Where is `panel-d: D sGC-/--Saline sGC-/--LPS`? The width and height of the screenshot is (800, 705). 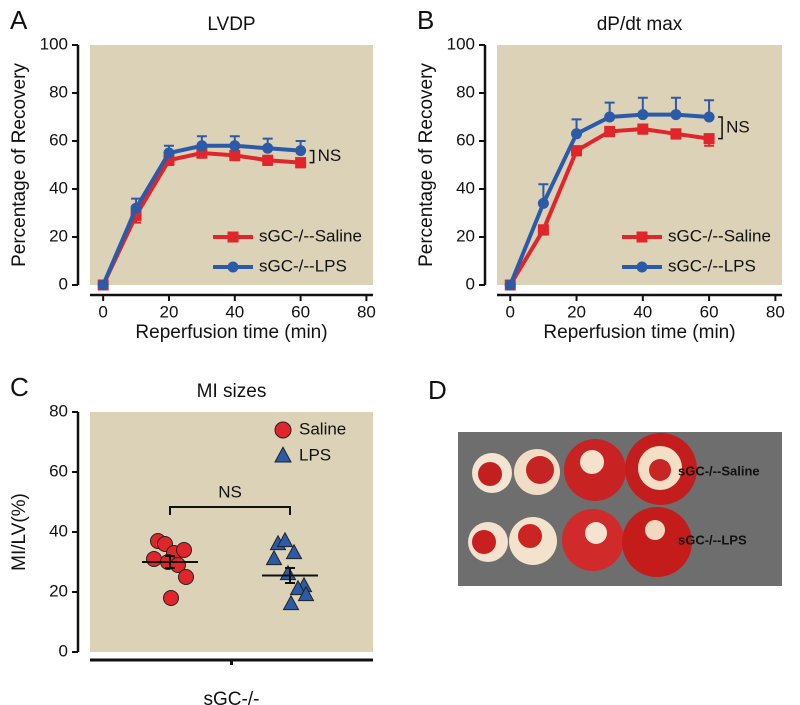
panel-d: D sGC-/--Saline sGC-/--LPS is located at coordinates (605, 480).